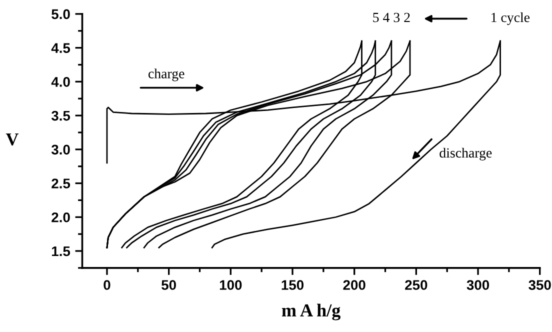 The image size is (552, 332). I want to click on x-tick-label: 50, so click(169, 285).